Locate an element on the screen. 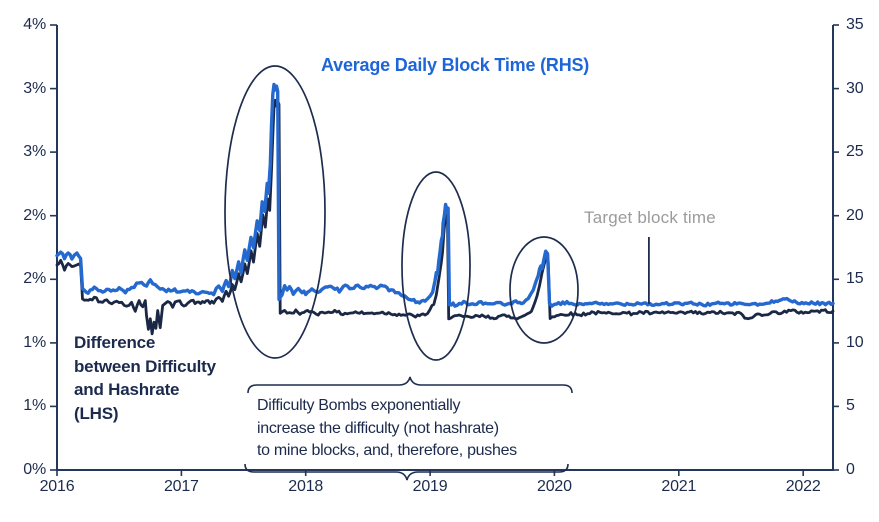 The width and height of the screenshot is (879, 522). chart-title: Average Daily Block Time (RHS) is located at coordinates (455, 65).